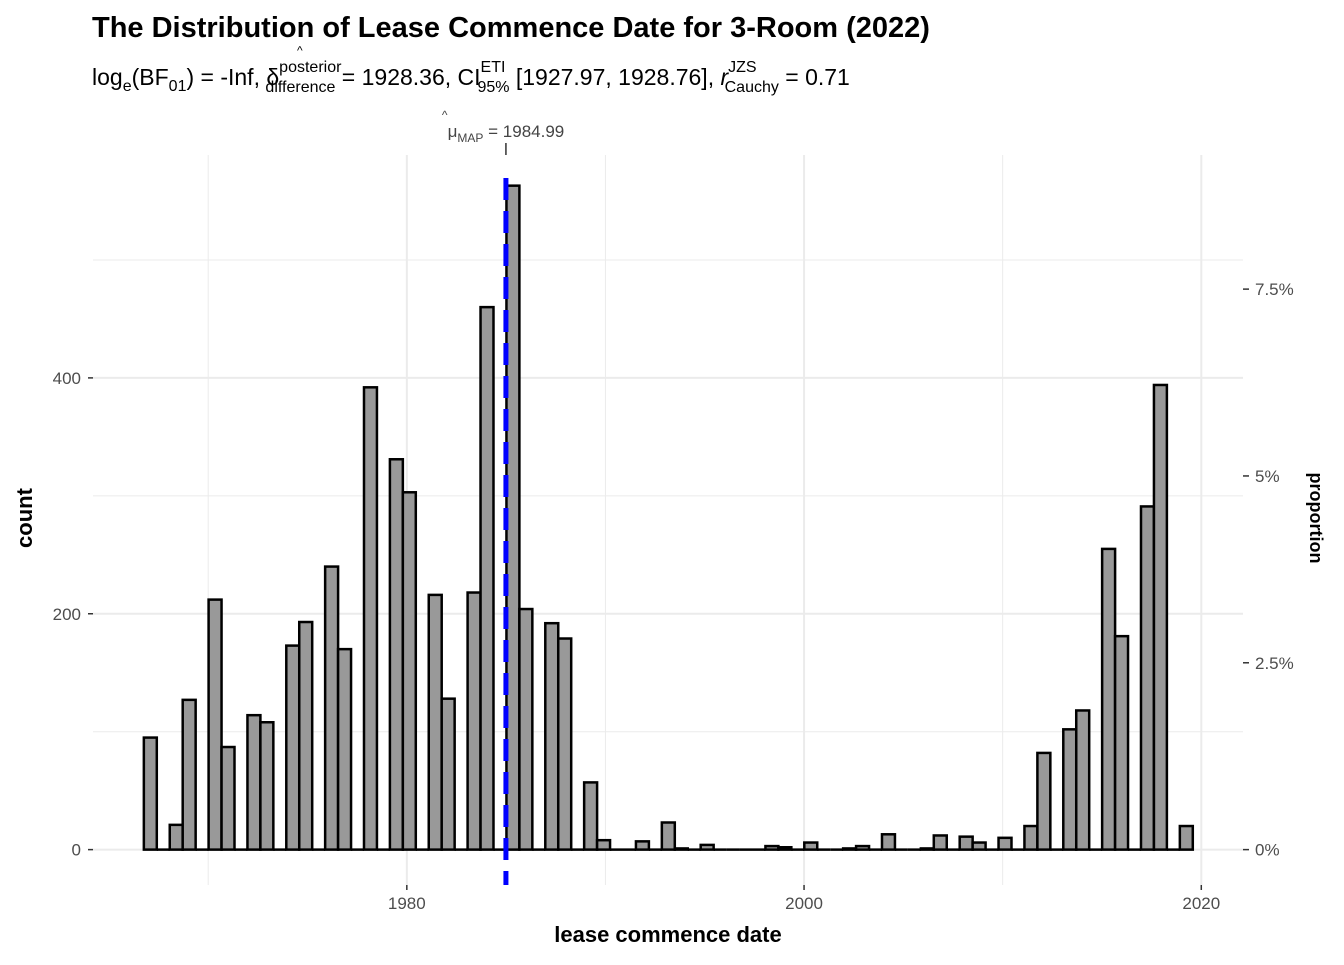 Image resolution: width=1344 pixels, height=965 pixels. What do you see at coordinates (804, 903) in the screenshot?
I see `x-tick-label: 2000` at bounding box center [804, 903].